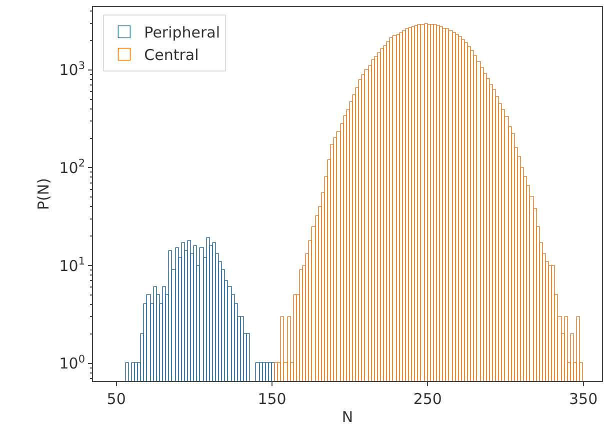 This screenshot has width=610, height=437. Describe the element at coordinates (182, 33) in the screenshot. I see `legend-label: Peripheral` at that location.